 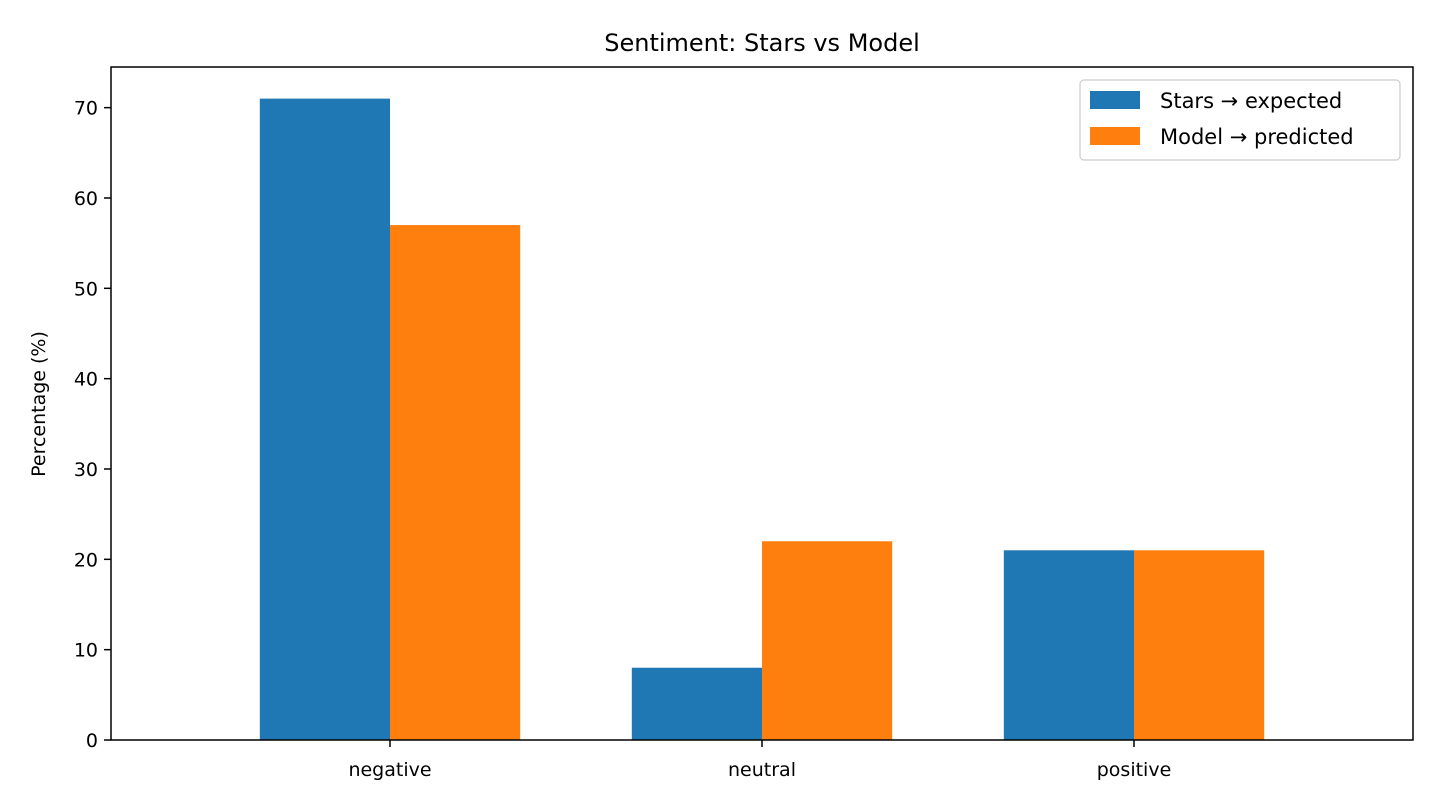 I want to click on bar-model-positive, so click(x=1199, y=645).